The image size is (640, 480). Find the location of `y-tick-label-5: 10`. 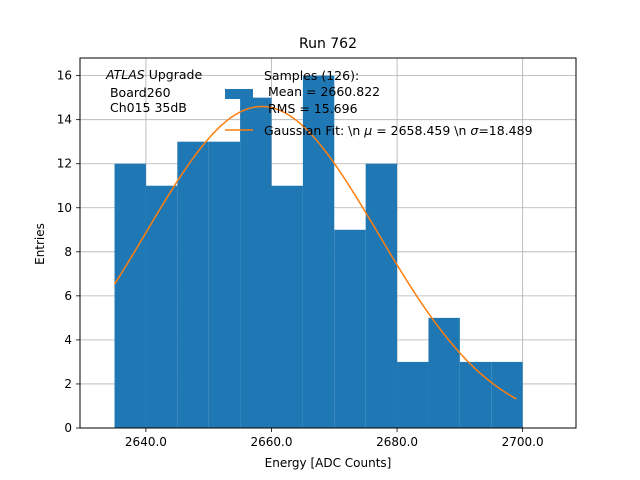

y-tick-label-5: 10 is located at coordinates (64, 208).